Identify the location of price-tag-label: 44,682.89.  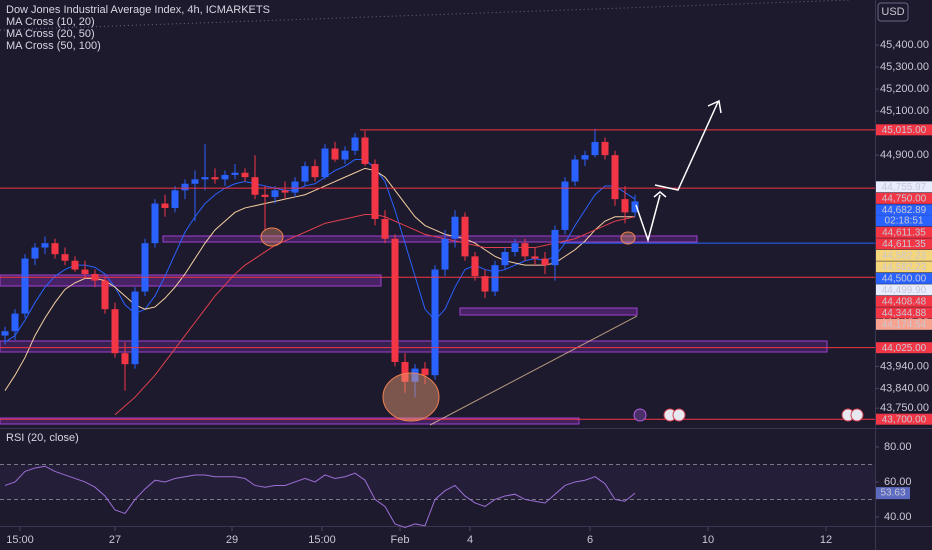
(904, 210).